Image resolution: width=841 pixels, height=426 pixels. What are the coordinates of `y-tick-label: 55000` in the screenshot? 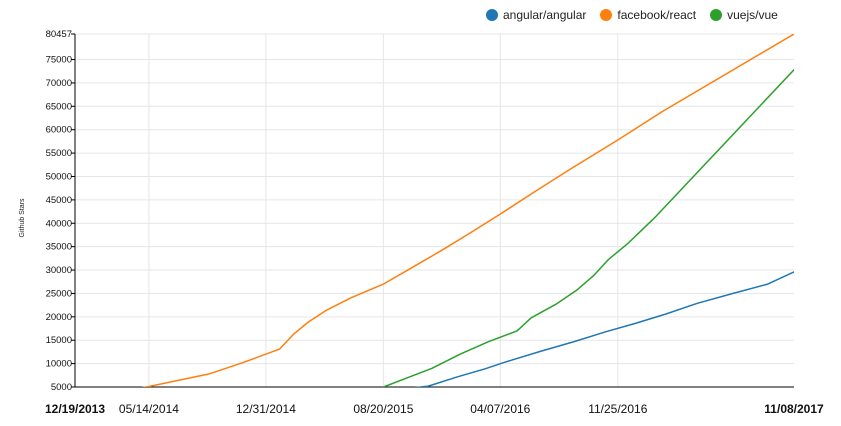 It's located at (59, 153).